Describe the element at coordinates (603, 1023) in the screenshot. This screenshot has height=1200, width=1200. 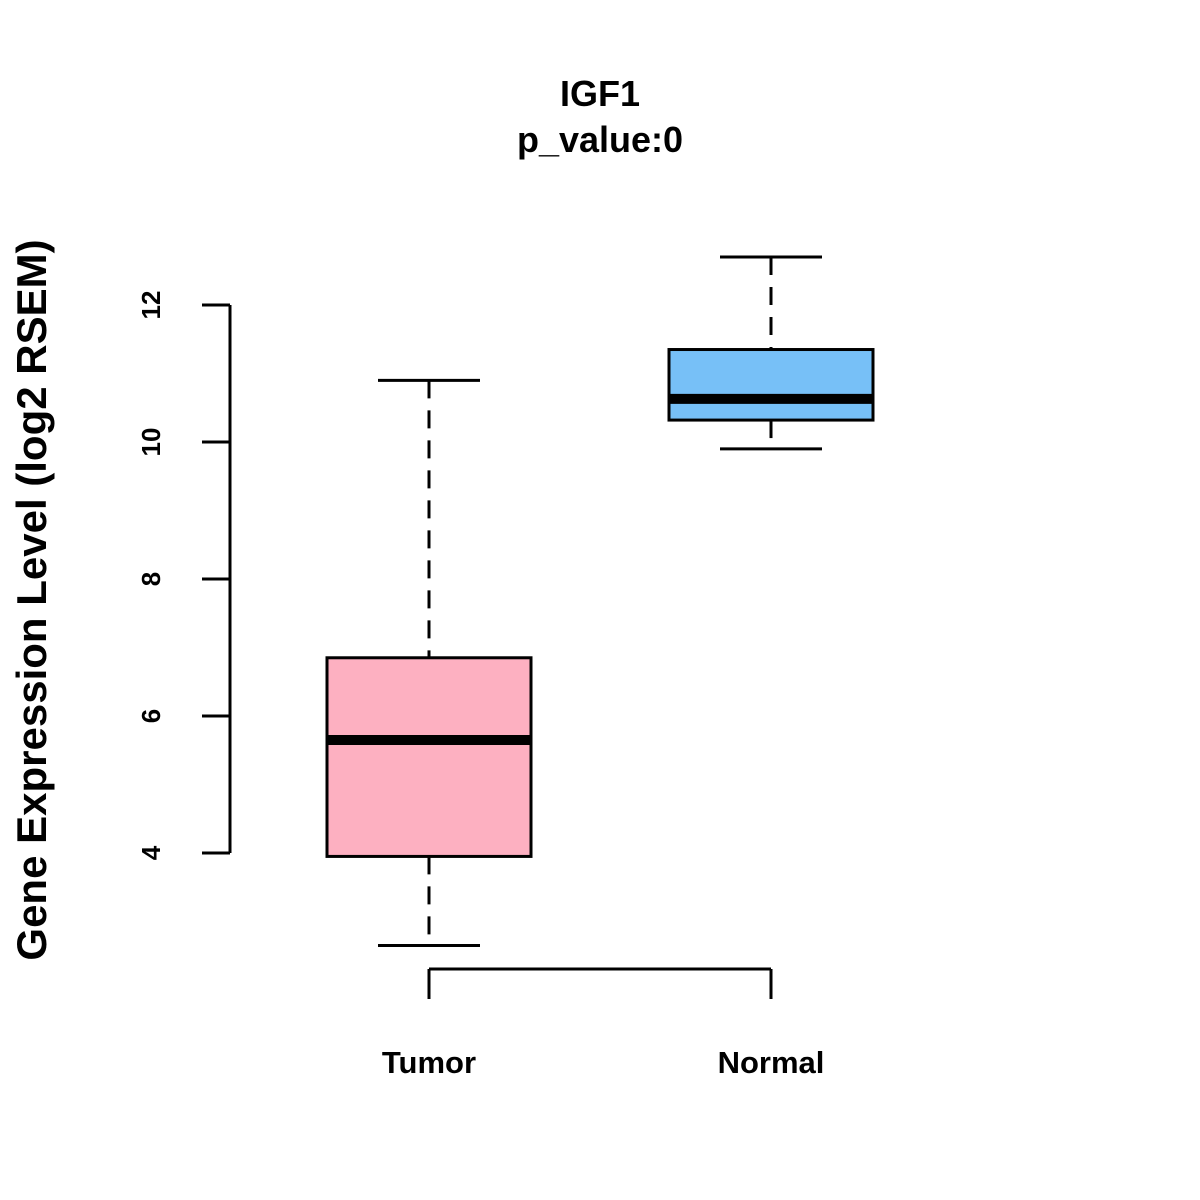
I see `x-axis: Tumor Normal` at that location.